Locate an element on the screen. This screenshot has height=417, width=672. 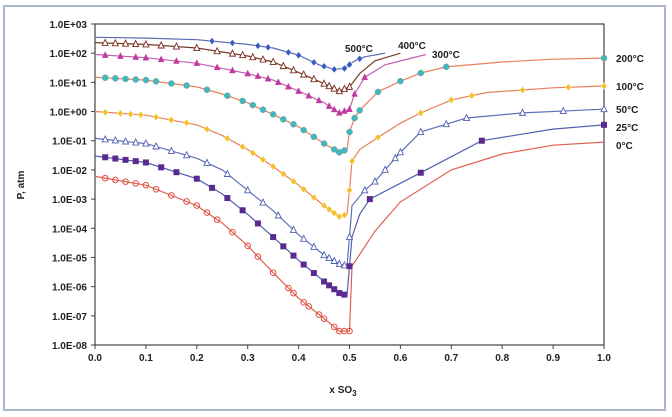
series-label: 400°C is located at coordinates (412, 46).